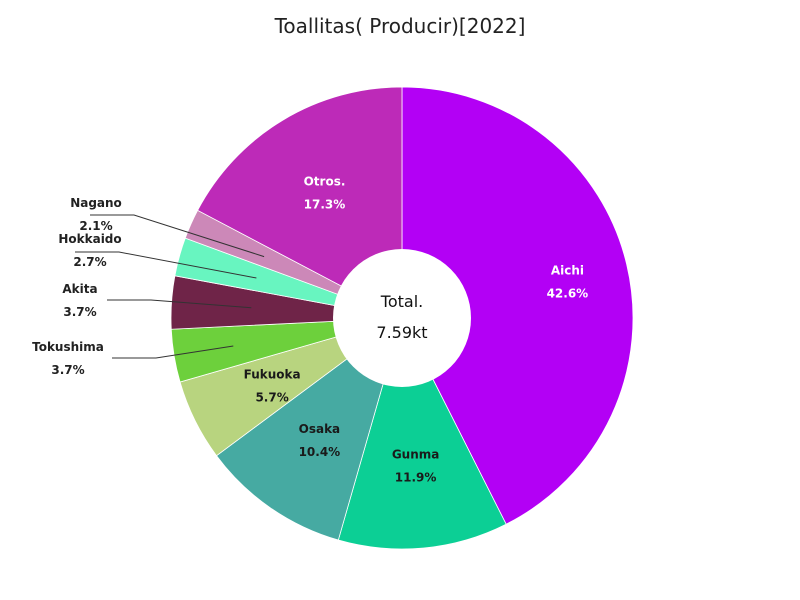  Describe the element at coordinates (325, 205) in the screenshot. I see `slice-percent-otros: 17.3%` at that location.